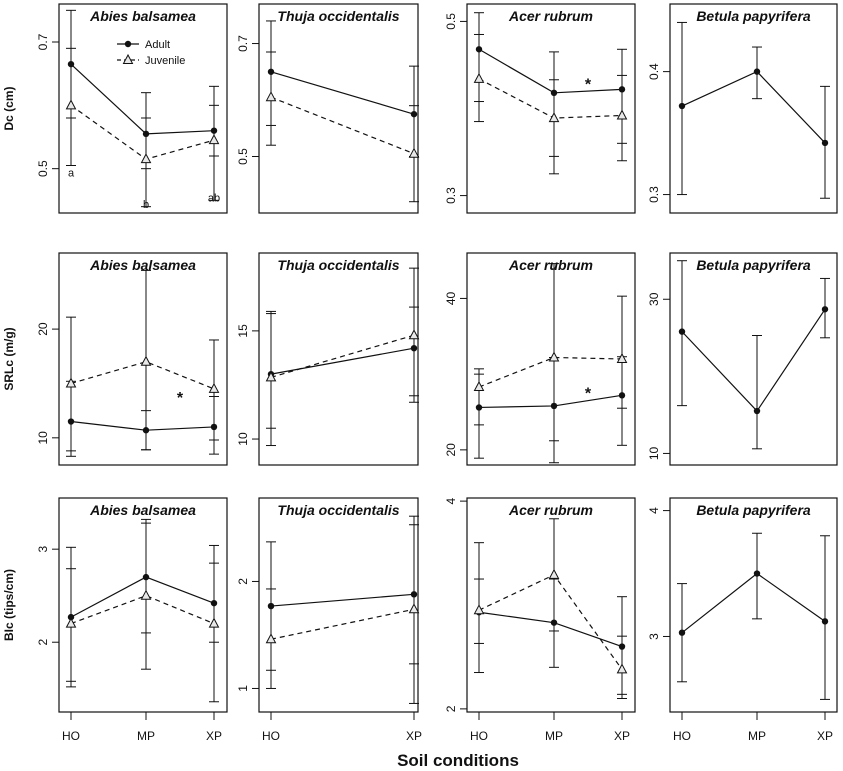 This screenshot has height=771, width=843. What do you see at coordinates (157, 45) in the screenshot?
I see `legend-label-adult: Adult` at bounding box center [157, 45].